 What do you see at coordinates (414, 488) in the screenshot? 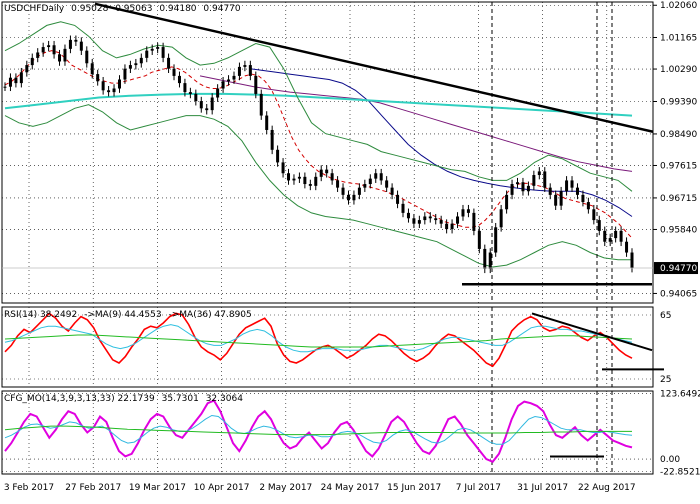
I see `x-tick-label: 15 Jun 2017` at bounding box center [414, 488].